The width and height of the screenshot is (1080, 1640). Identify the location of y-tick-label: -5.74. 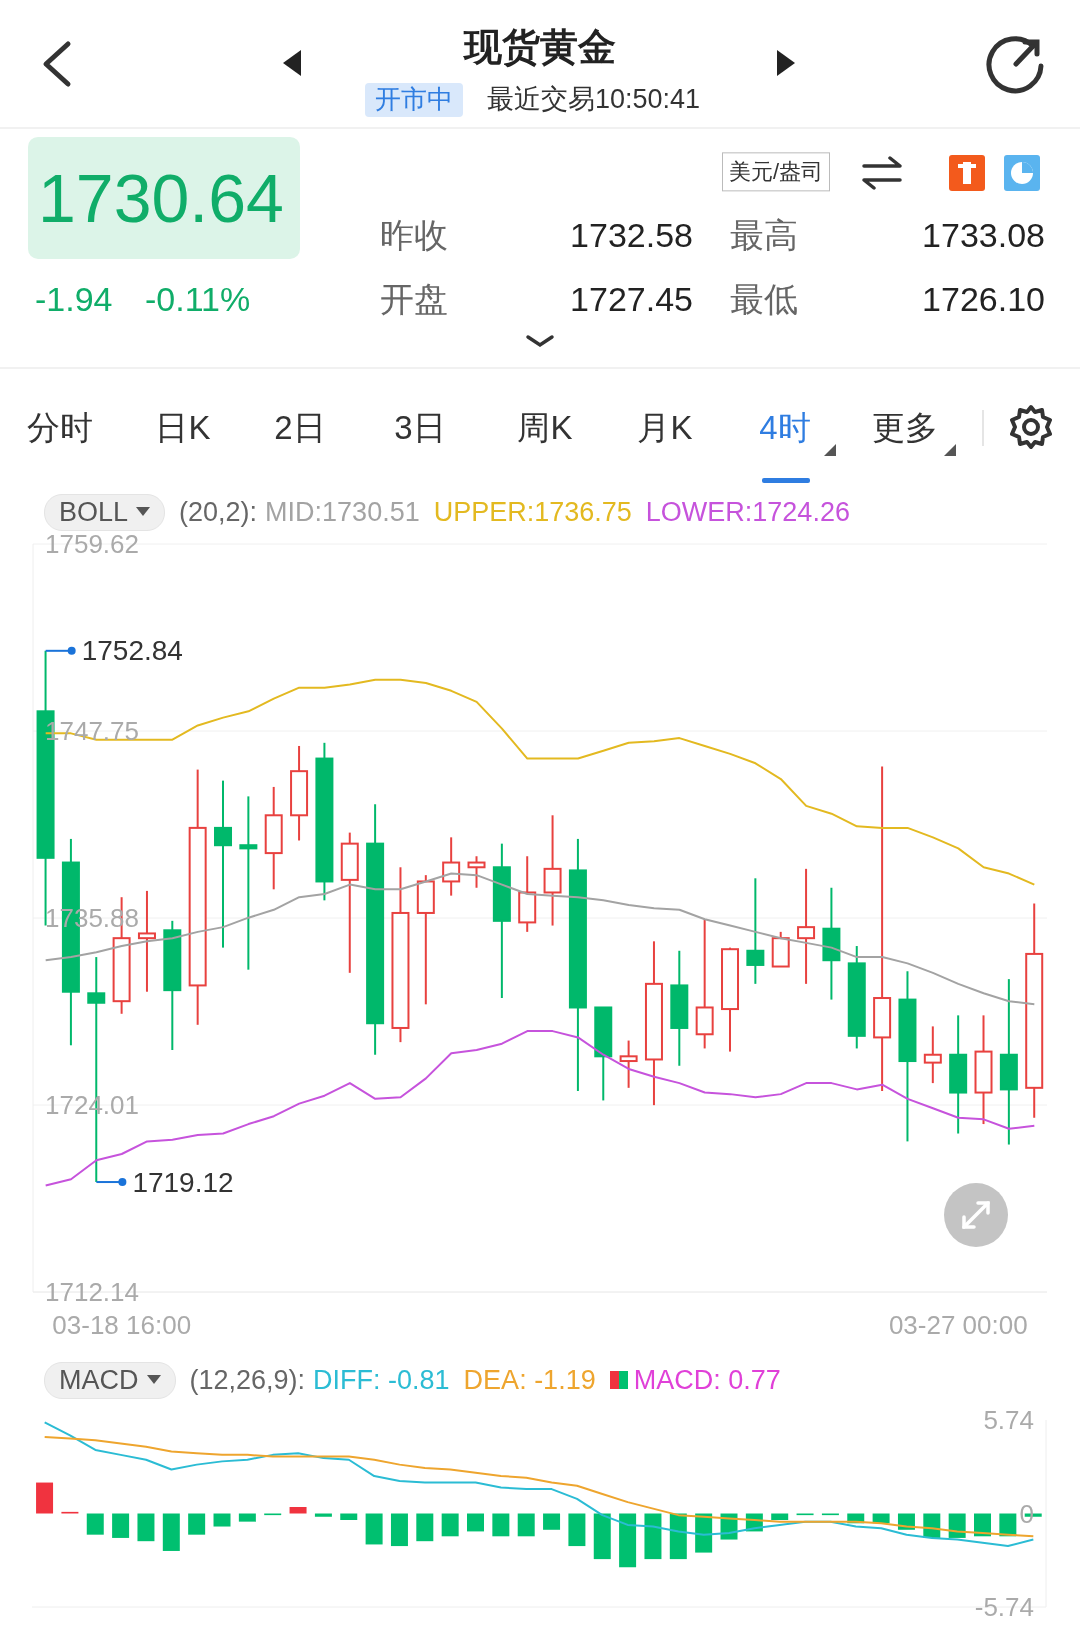
(1004, 1607).